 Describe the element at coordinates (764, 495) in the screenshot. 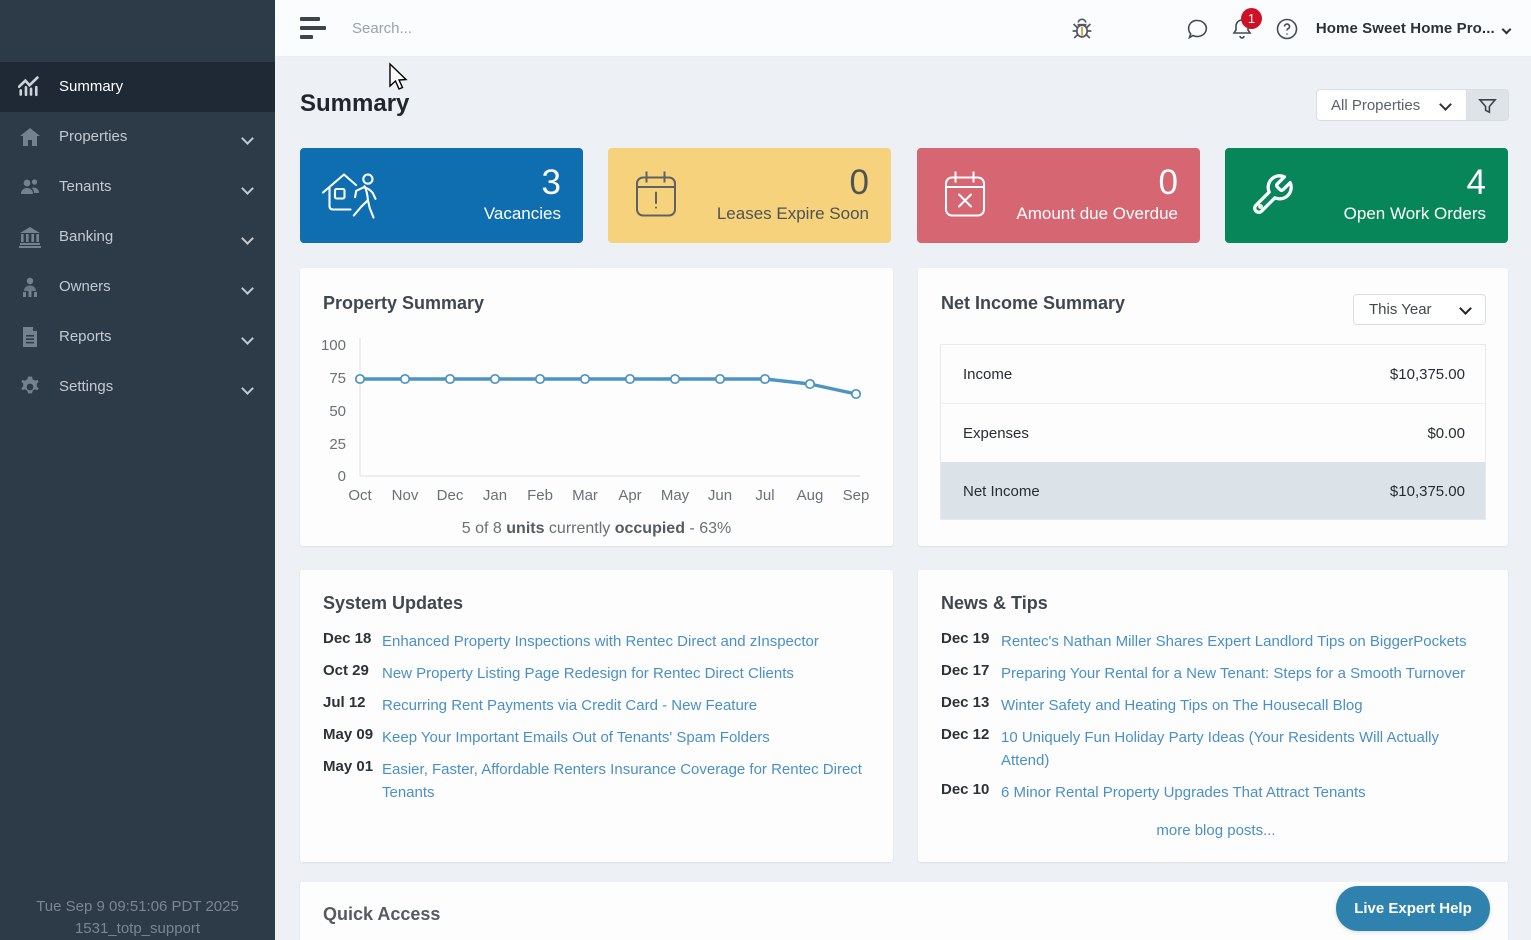

I see `svg-text: Jul` at that location.